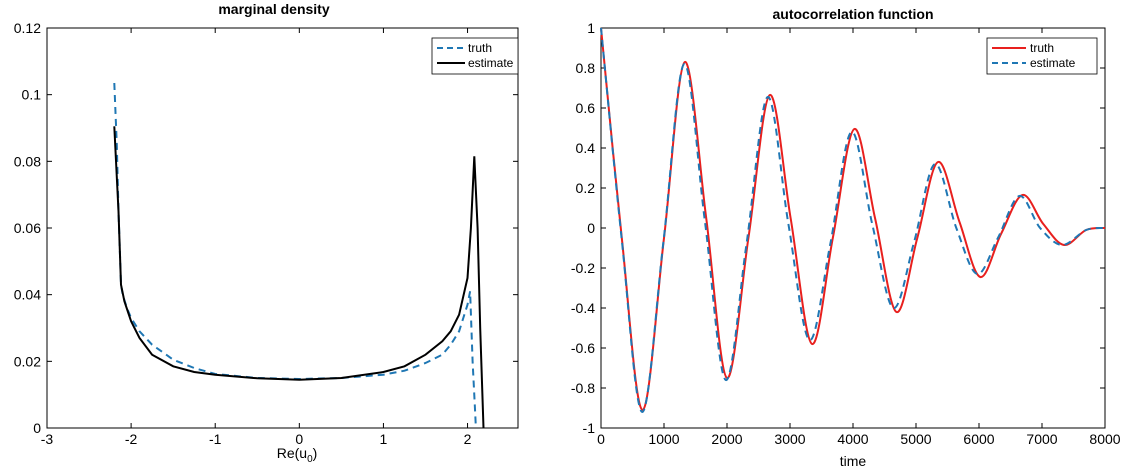  I want to click on x-axis-label-close: ), so click(315, 453).